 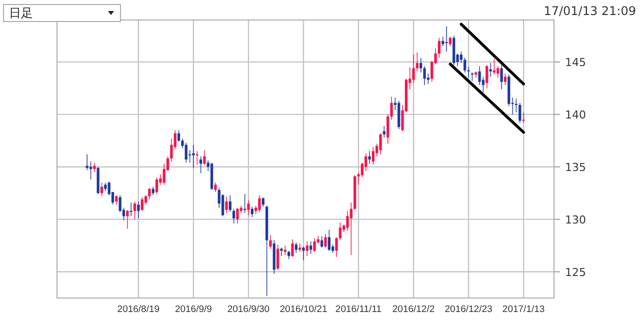 What do you see at coordinates (248, 309) in the screenshot?
I see `xtick: 2016/9/30` at bounding box center [248, 309].